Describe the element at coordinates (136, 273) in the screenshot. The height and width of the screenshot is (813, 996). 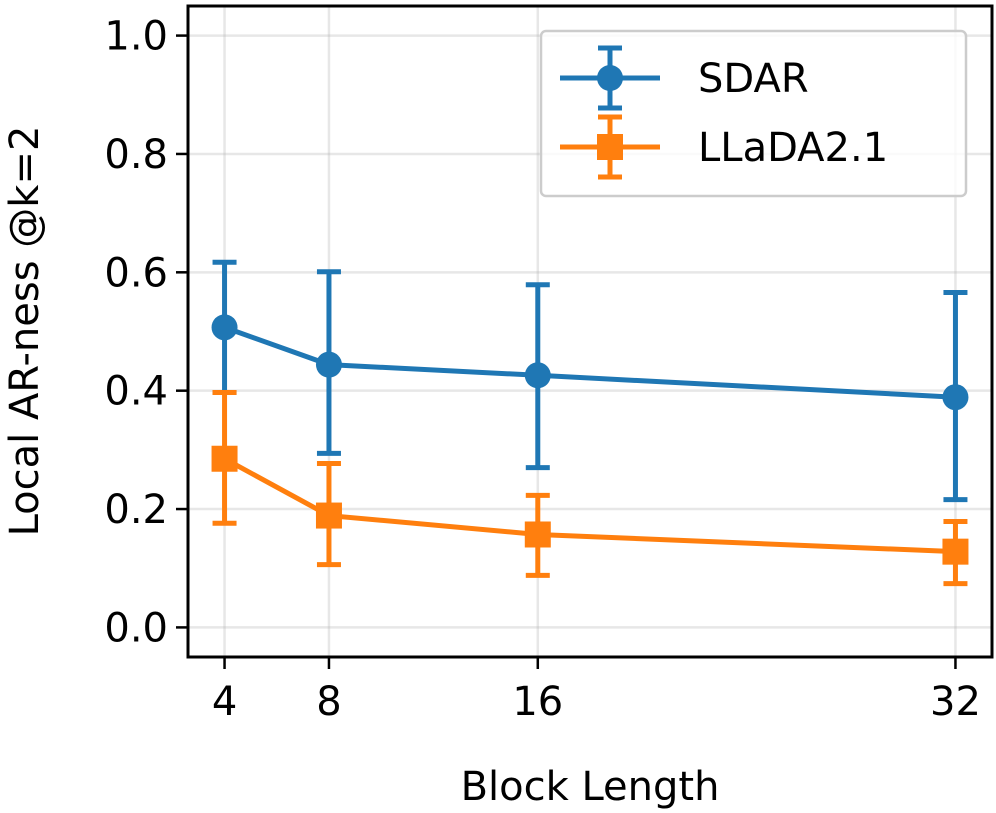
I see `y-tick-label: 0.6` at that location.